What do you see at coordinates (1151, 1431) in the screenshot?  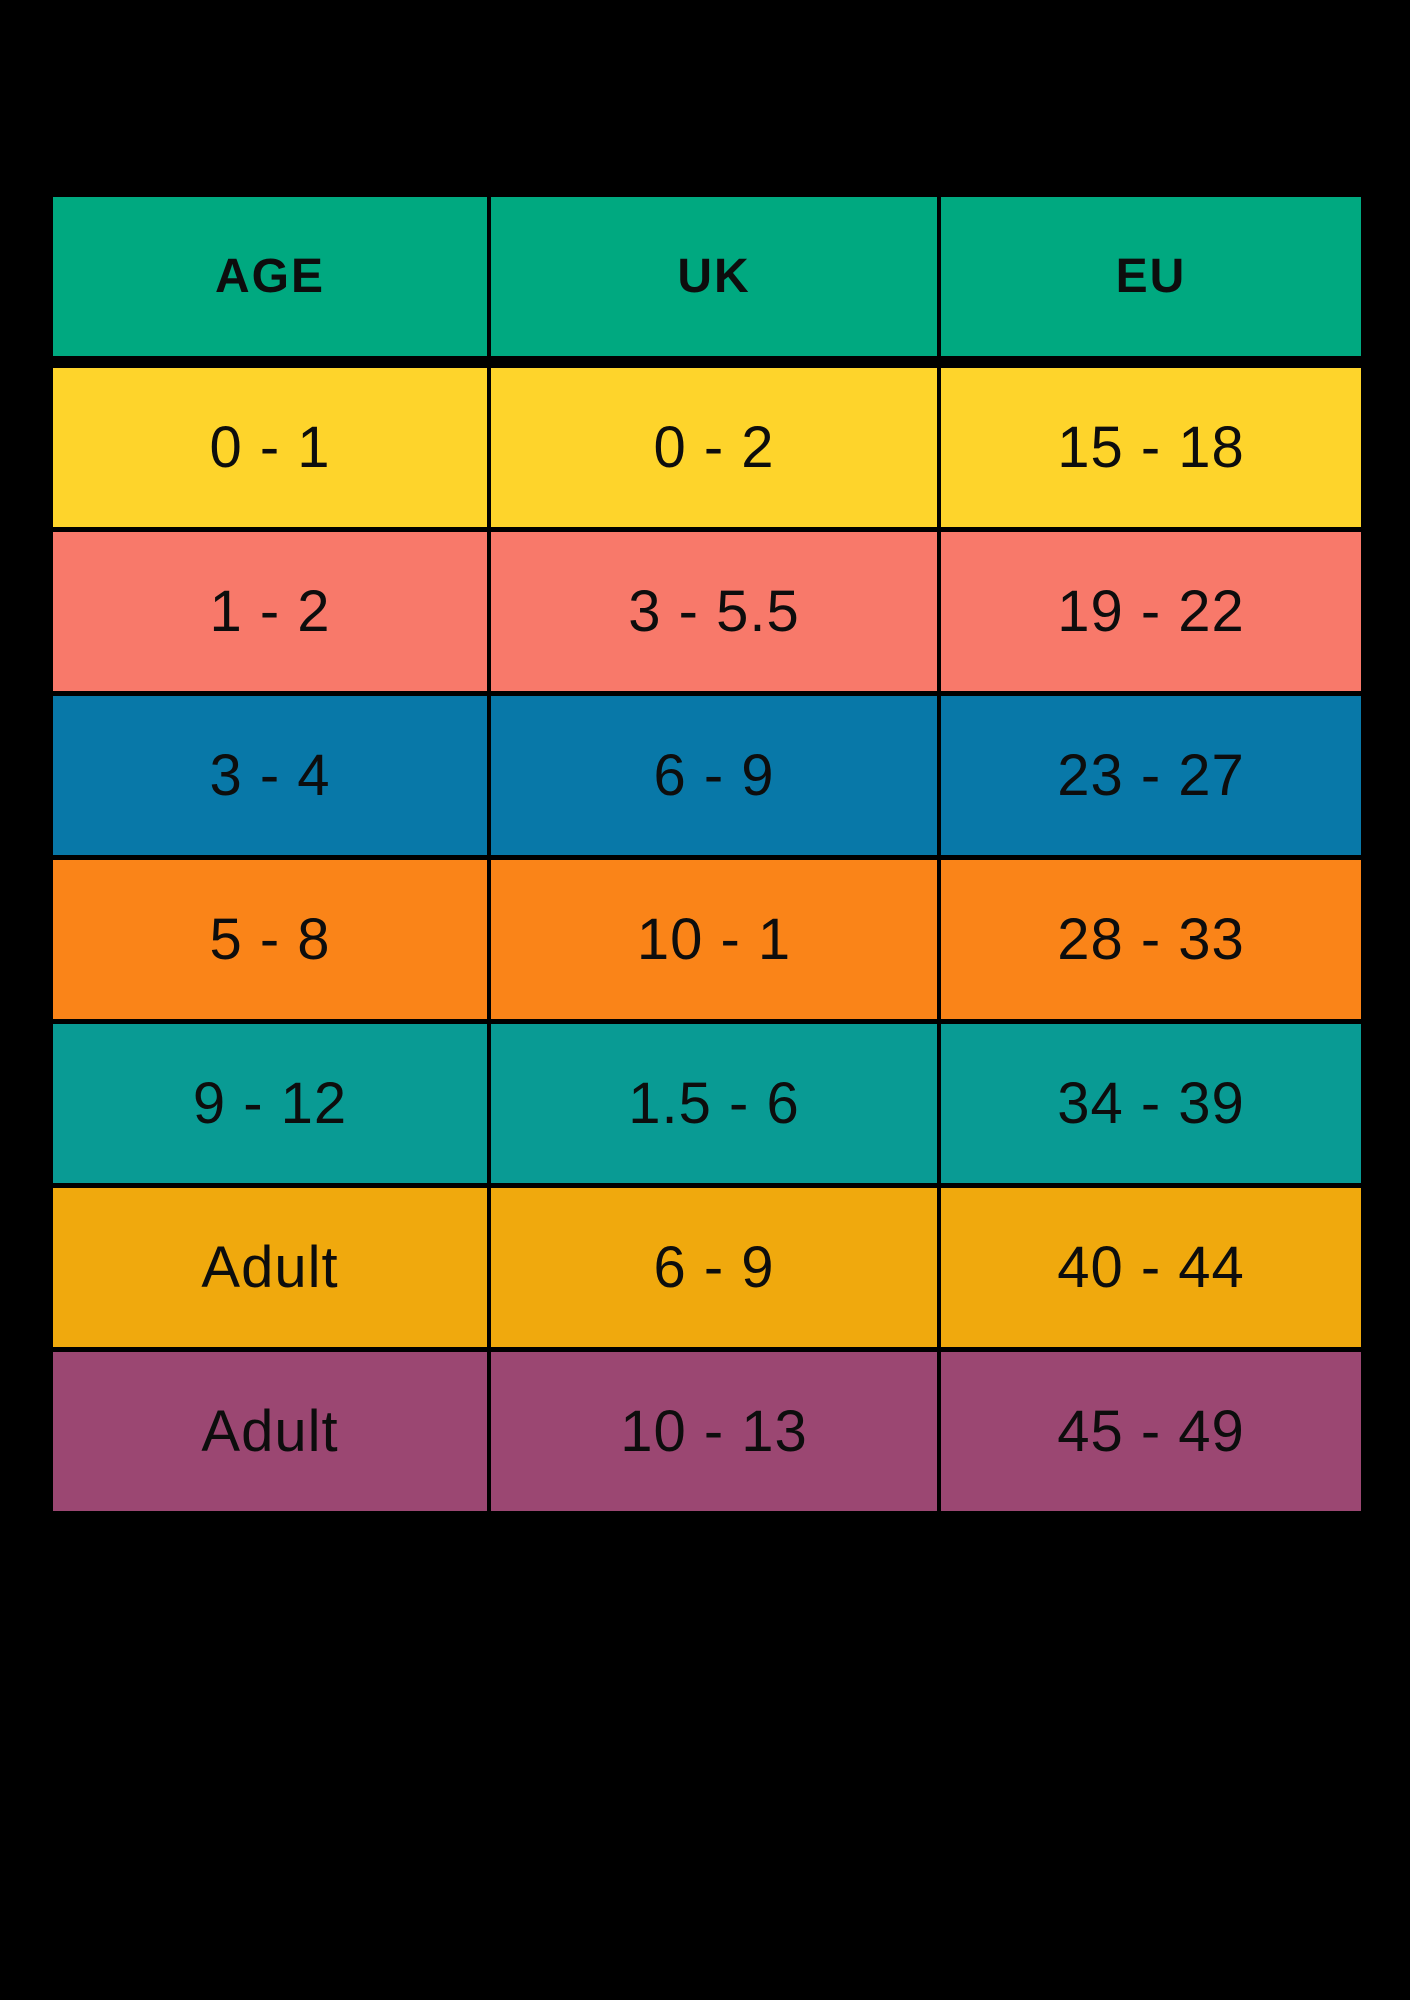 I see `cell-eu: 45 - 49` at bounding box center [1151, 1431].